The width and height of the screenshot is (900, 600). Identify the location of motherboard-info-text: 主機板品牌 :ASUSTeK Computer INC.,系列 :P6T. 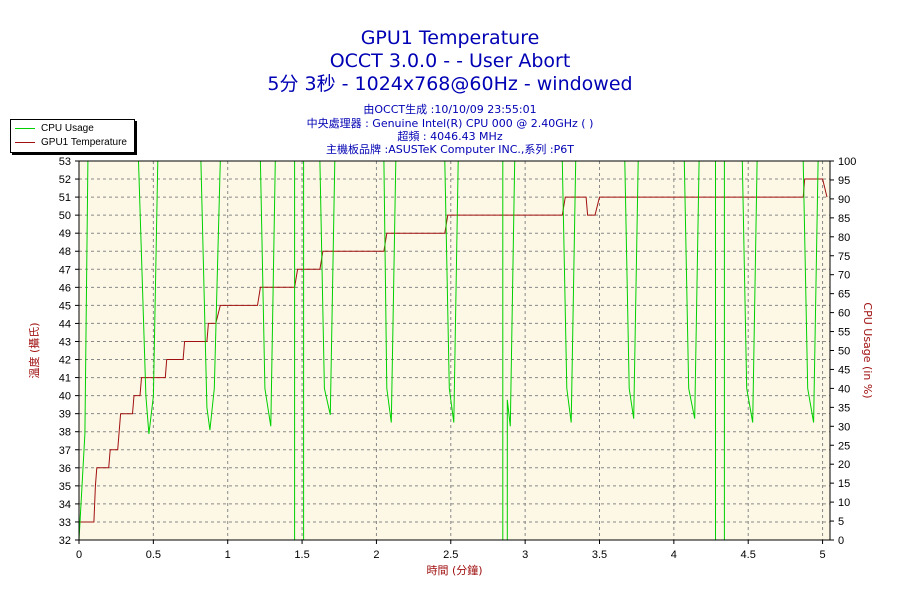
(450, 149).